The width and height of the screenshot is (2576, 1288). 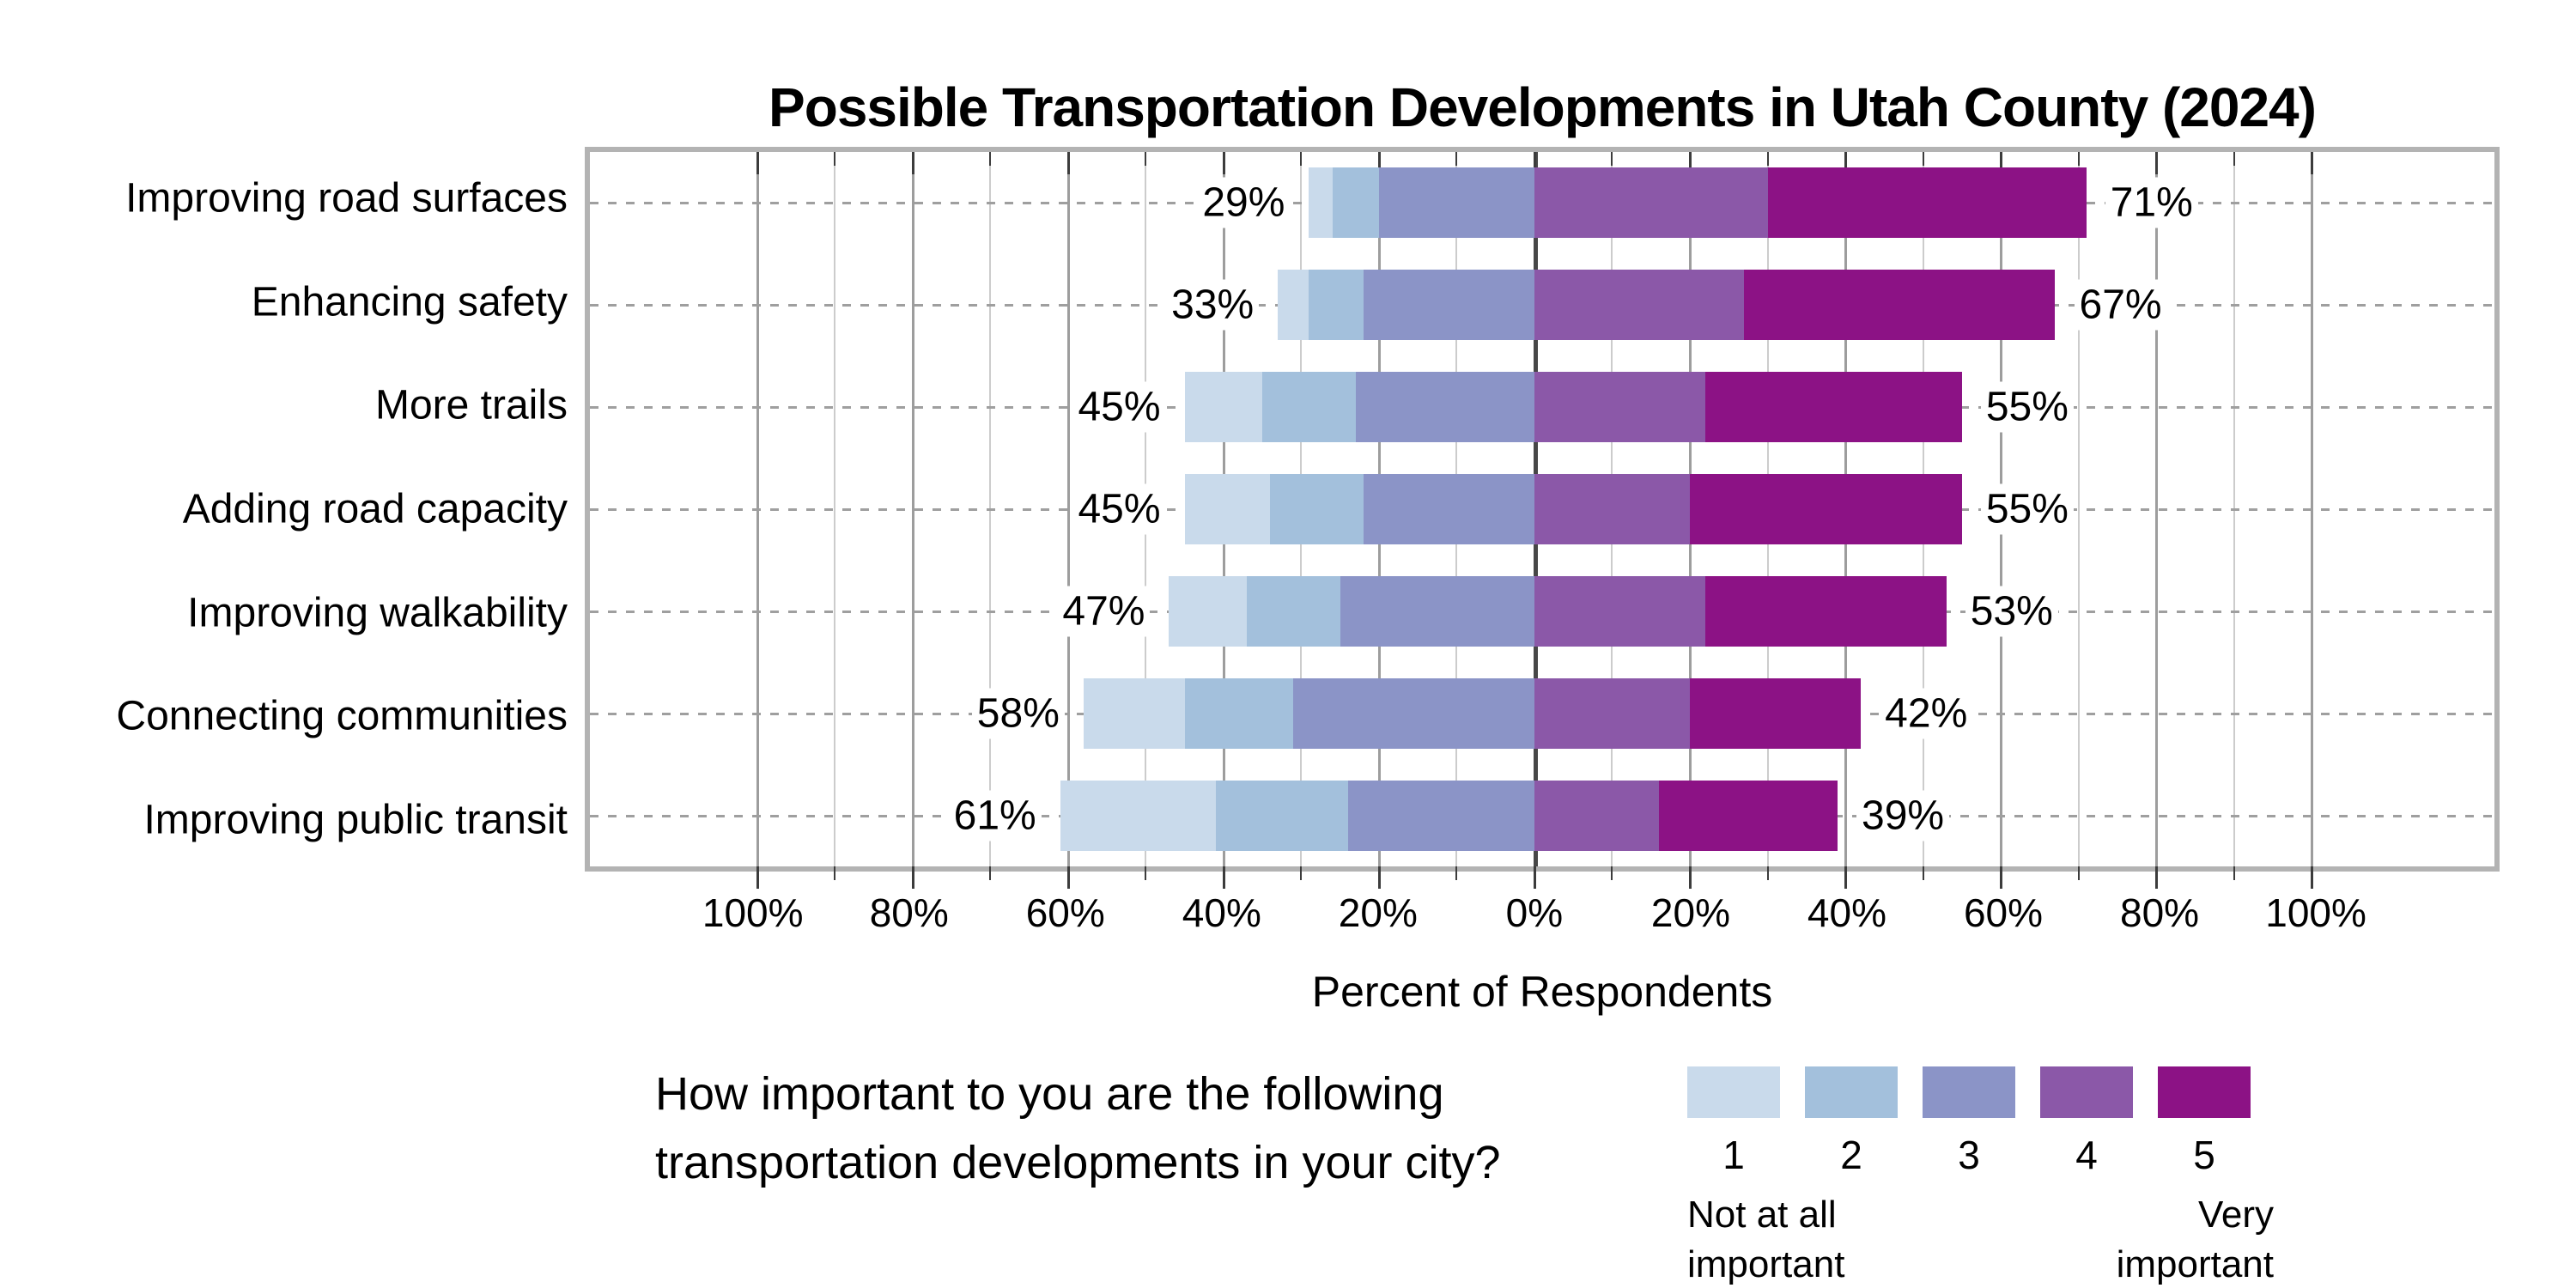 What do you see at coordinates (2204, 1155) in the screenshot?
I see `legend-number-5: 5` at bounding box center [2204, 1155].